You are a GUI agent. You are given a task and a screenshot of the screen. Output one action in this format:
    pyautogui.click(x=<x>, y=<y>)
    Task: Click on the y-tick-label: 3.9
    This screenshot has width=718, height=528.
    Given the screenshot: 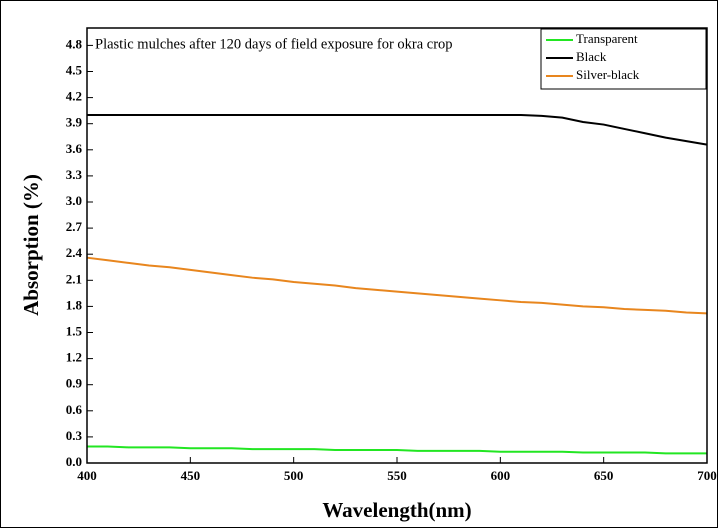 What is the action you would take?
    pyautogui.click(x=74, y=122)
    